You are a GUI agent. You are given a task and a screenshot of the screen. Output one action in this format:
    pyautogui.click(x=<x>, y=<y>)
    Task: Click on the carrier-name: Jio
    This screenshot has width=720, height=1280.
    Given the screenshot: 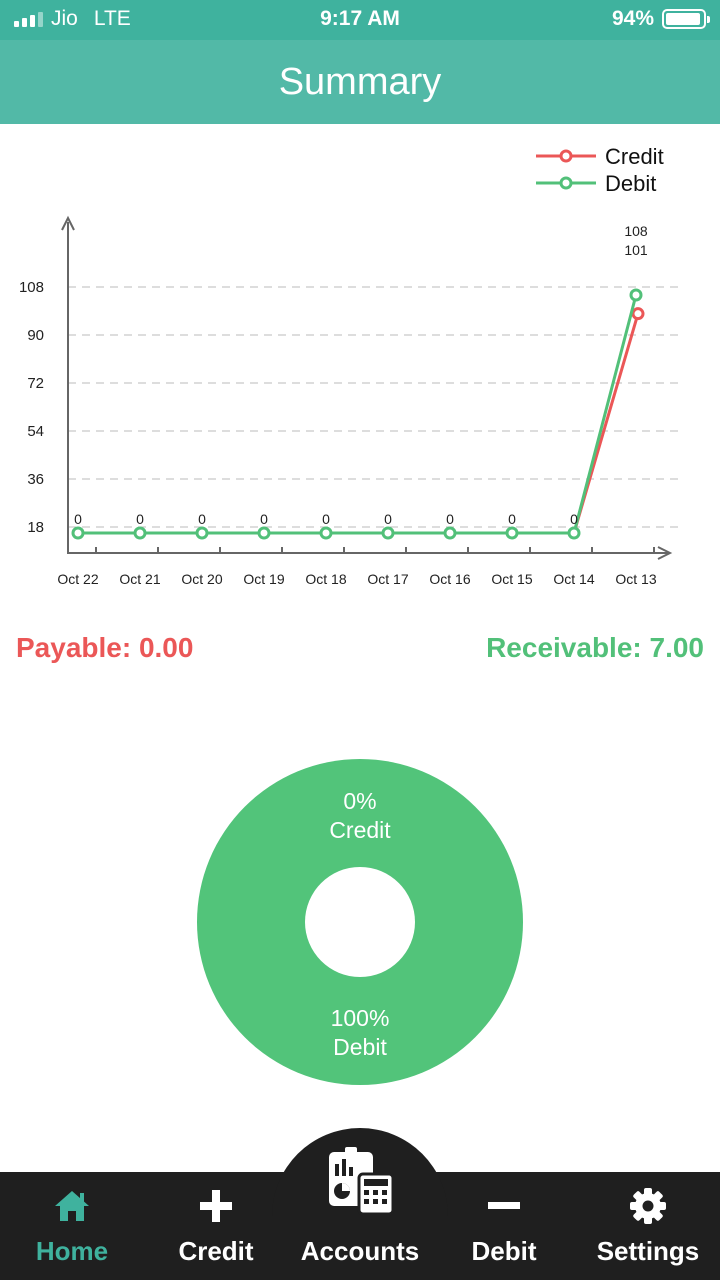 What is the action you would take?
    pyautogui.click(x=64, y=18)
    